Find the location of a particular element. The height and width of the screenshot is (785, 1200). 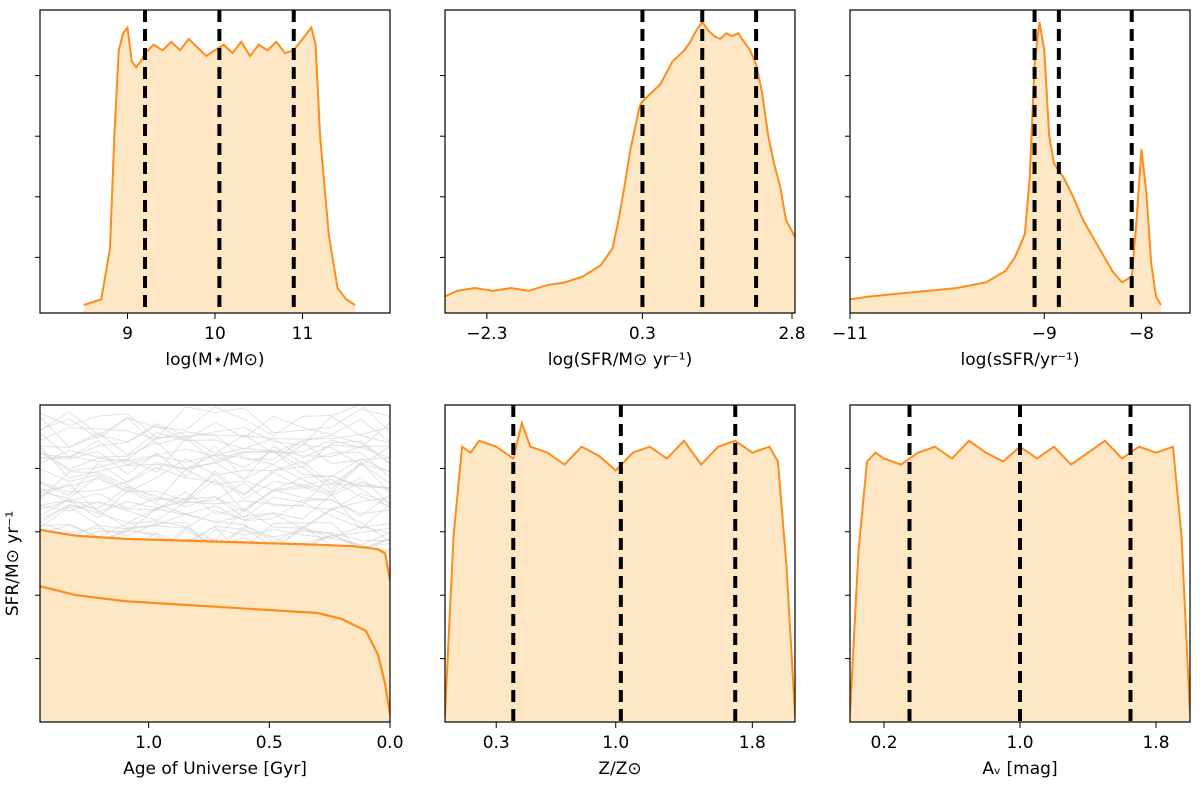

x-tick-label: 2.8 is located at coordinates (791, 334).